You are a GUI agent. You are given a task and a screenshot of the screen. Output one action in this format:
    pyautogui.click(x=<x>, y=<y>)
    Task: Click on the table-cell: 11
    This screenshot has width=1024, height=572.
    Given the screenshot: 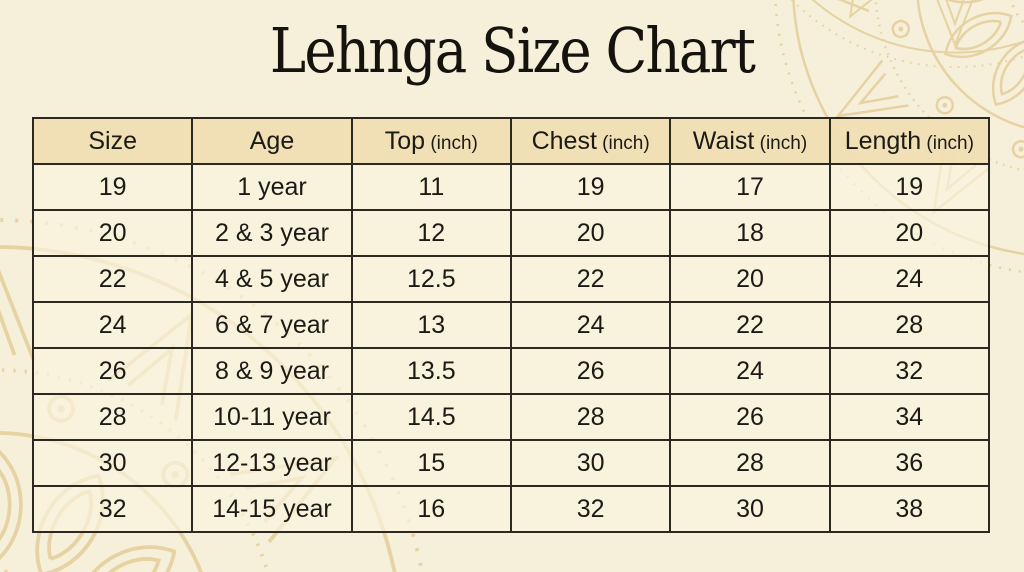 What is the action you would take?
    pyautogui.click(x=431, y=187)
    